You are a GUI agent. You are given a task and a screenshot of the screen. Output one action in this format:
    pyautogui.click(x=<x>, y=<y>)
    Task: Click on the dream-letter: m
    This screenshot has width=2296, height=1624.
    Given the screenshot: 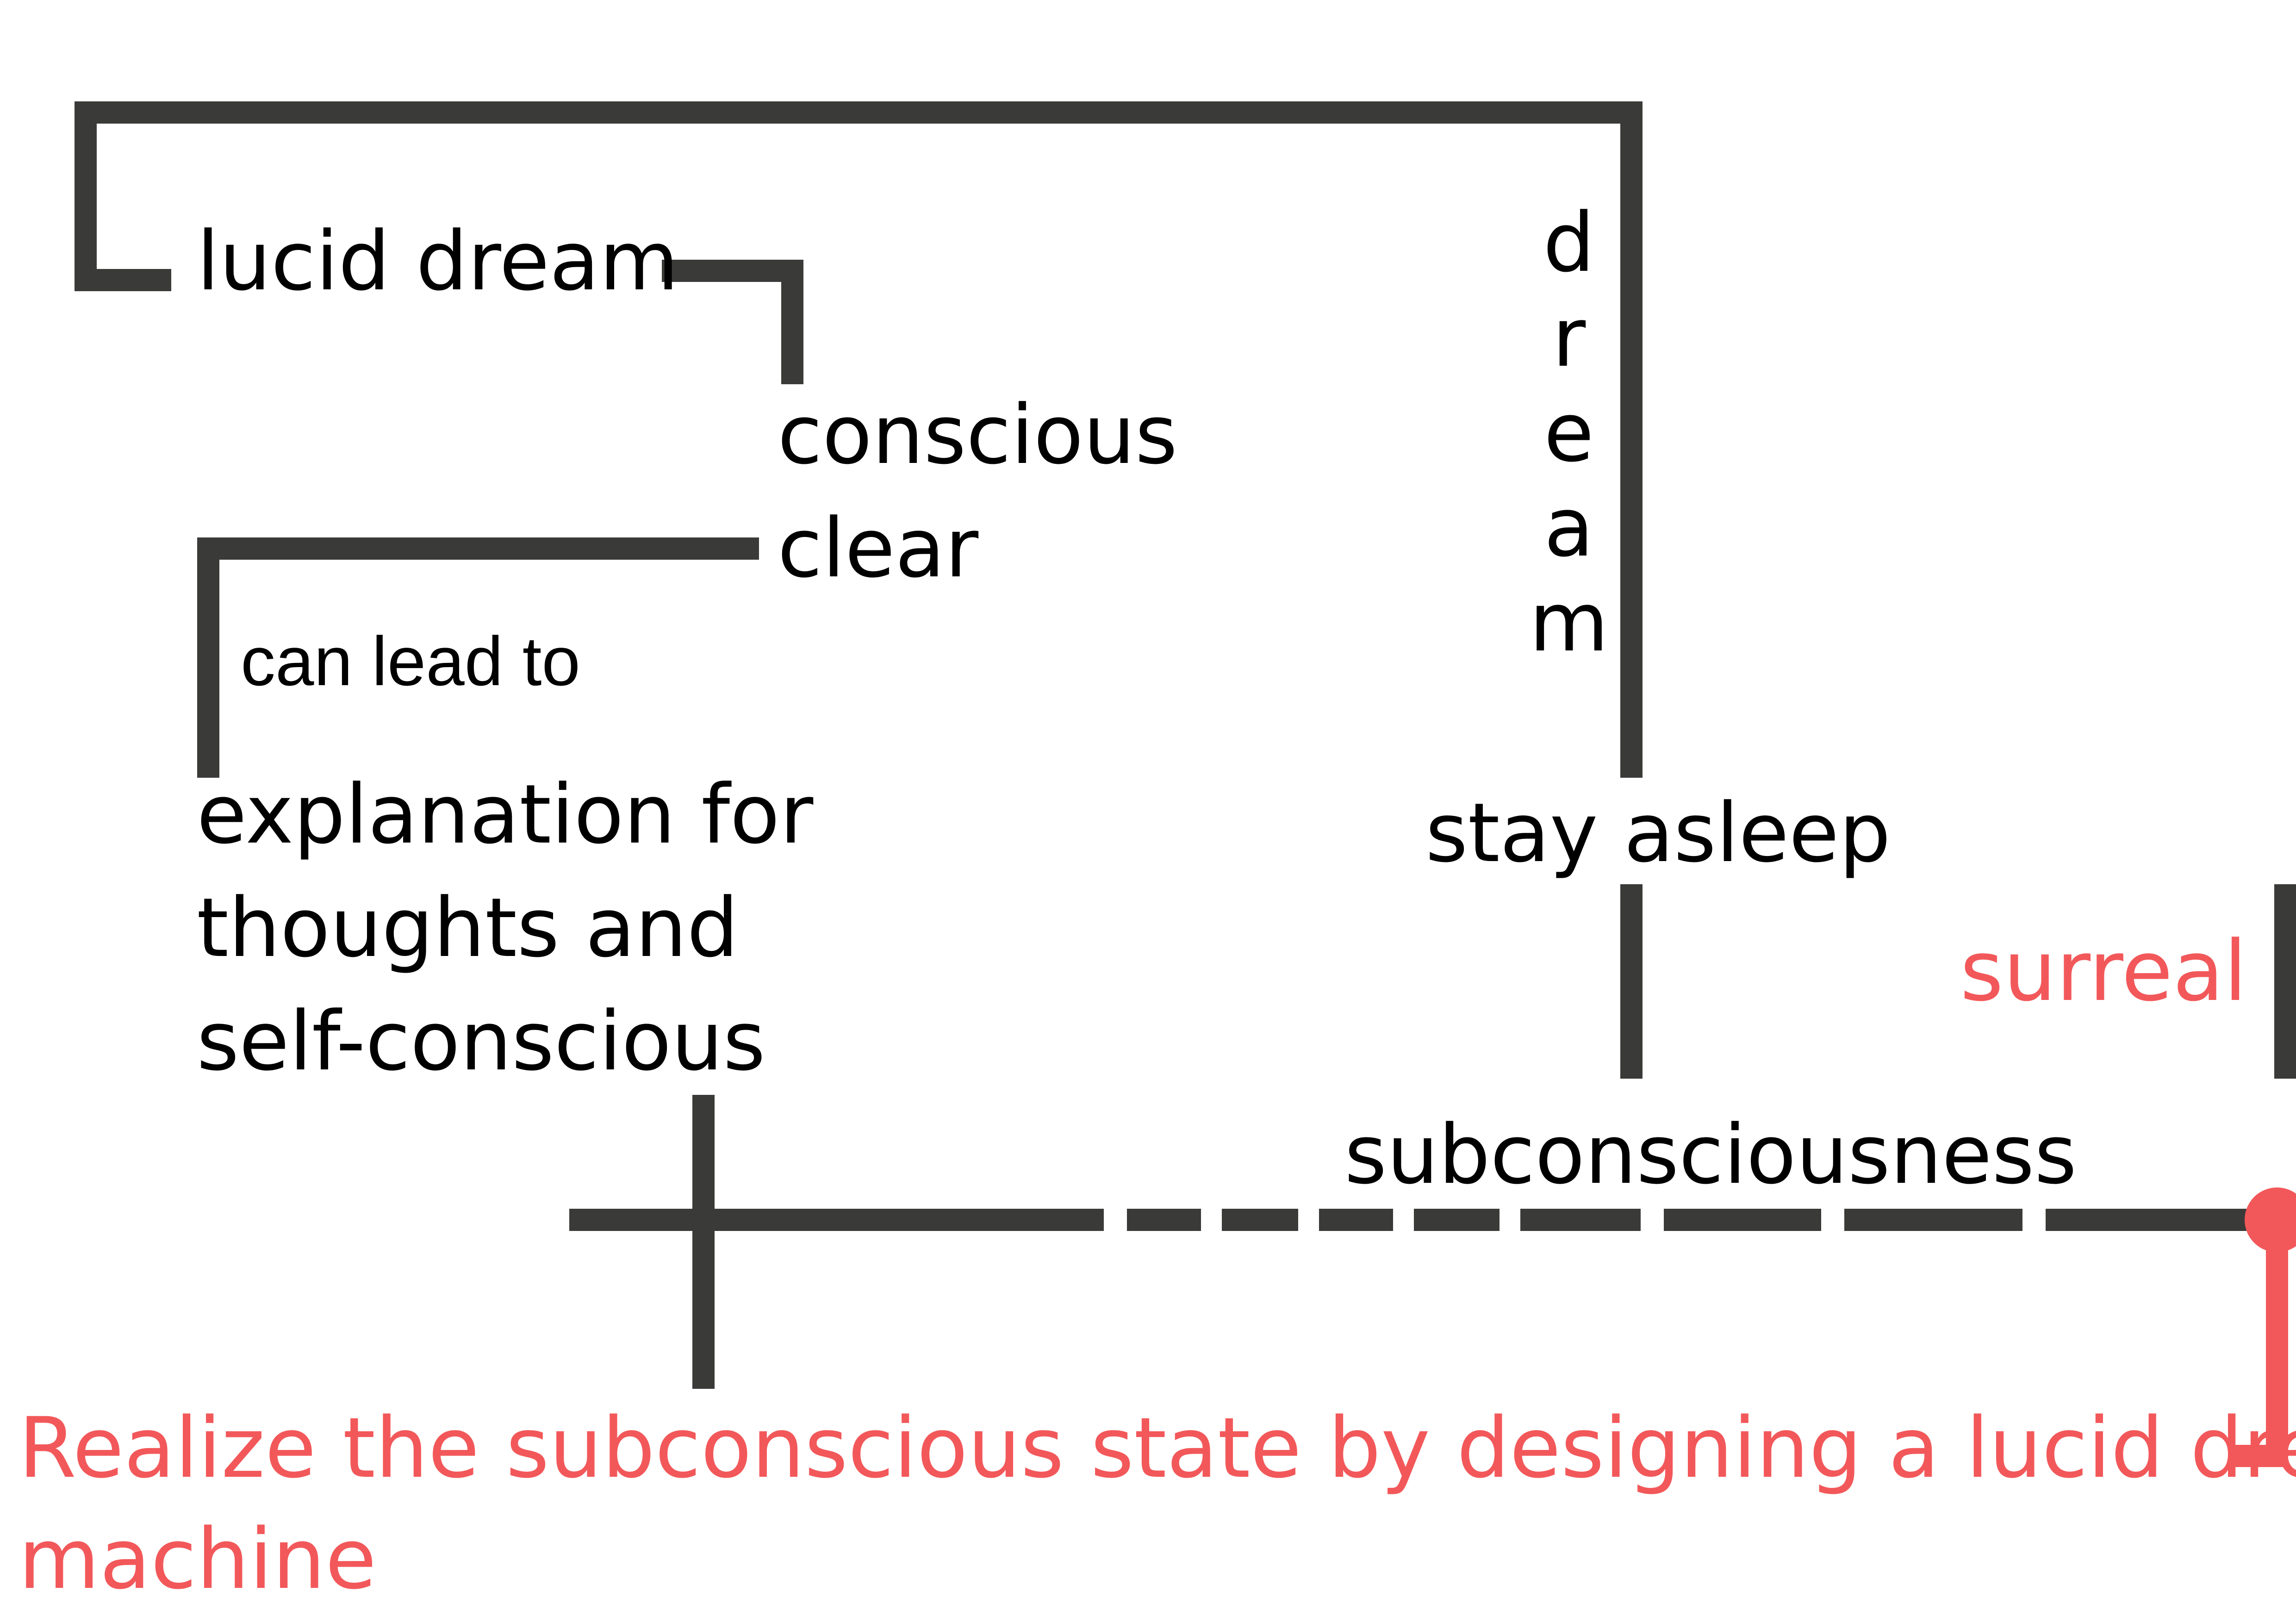 What is the action you would take?
    pyautogui.click(x=1568, y=622)
    